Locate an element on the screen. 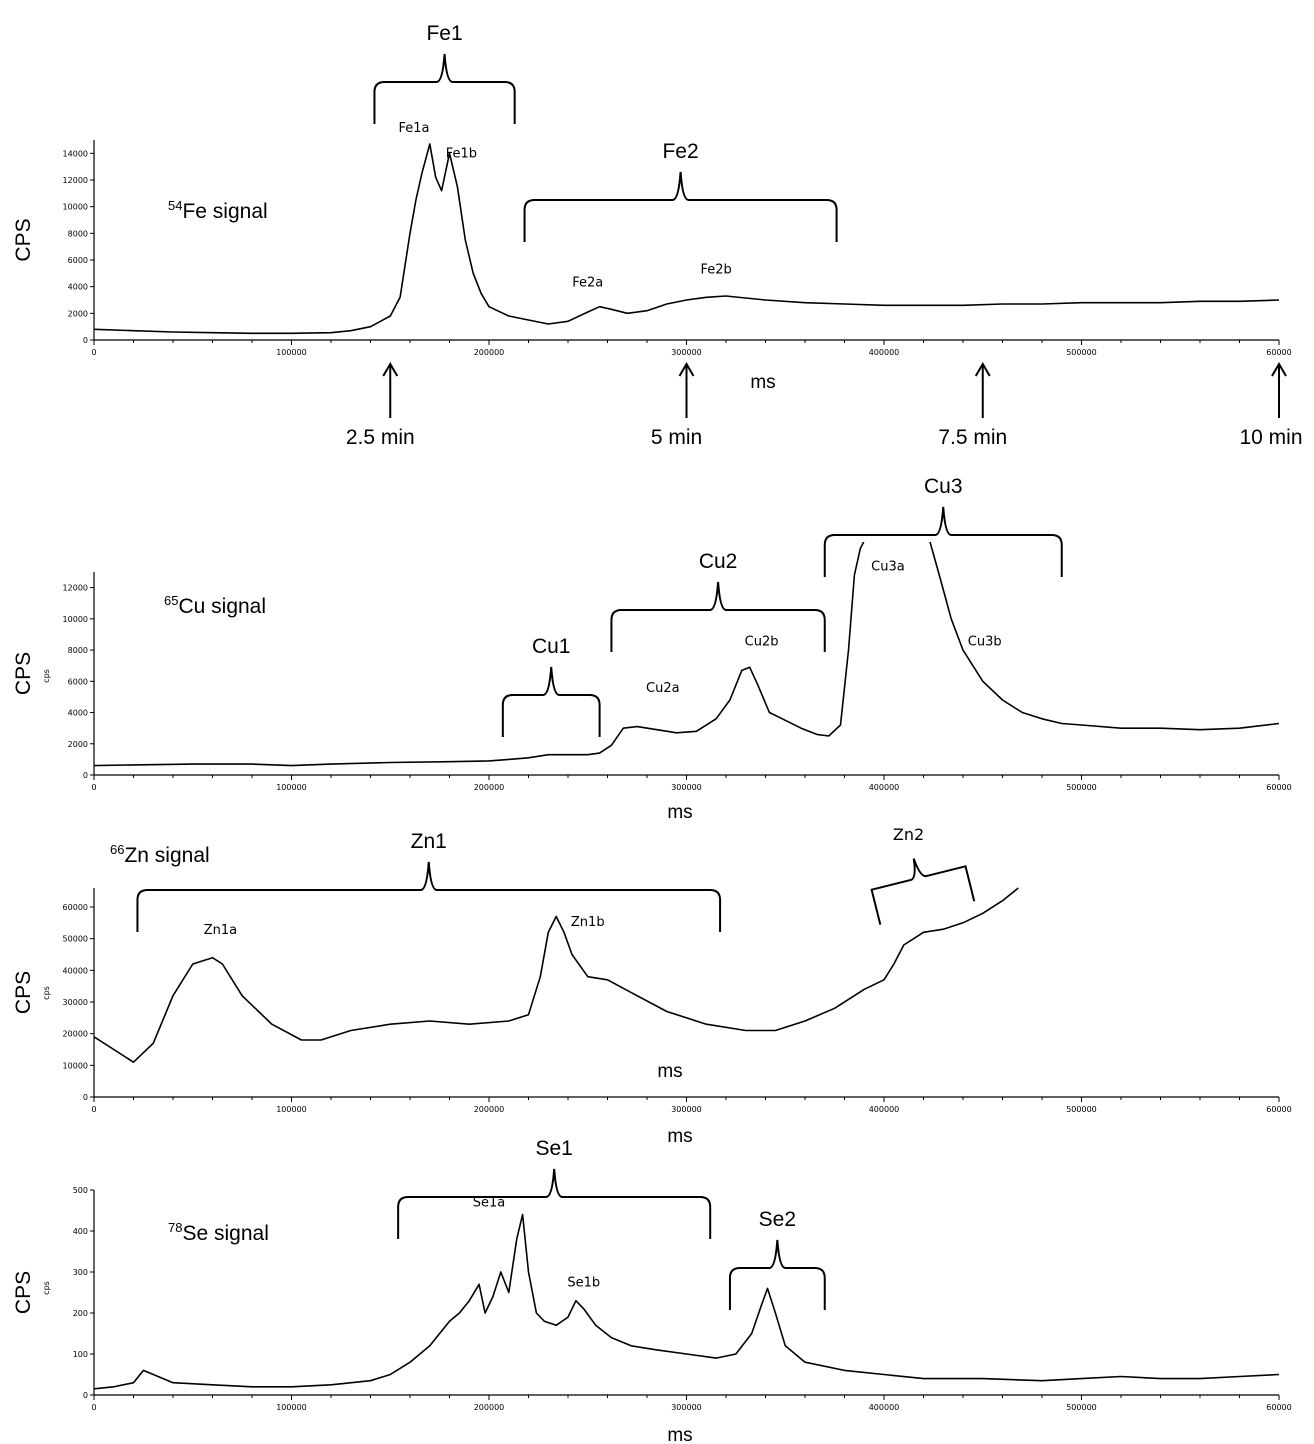 The height and width of the screenshot is (1444, 1314). peak-label: Cu3b is located at coordinates (985, 641).